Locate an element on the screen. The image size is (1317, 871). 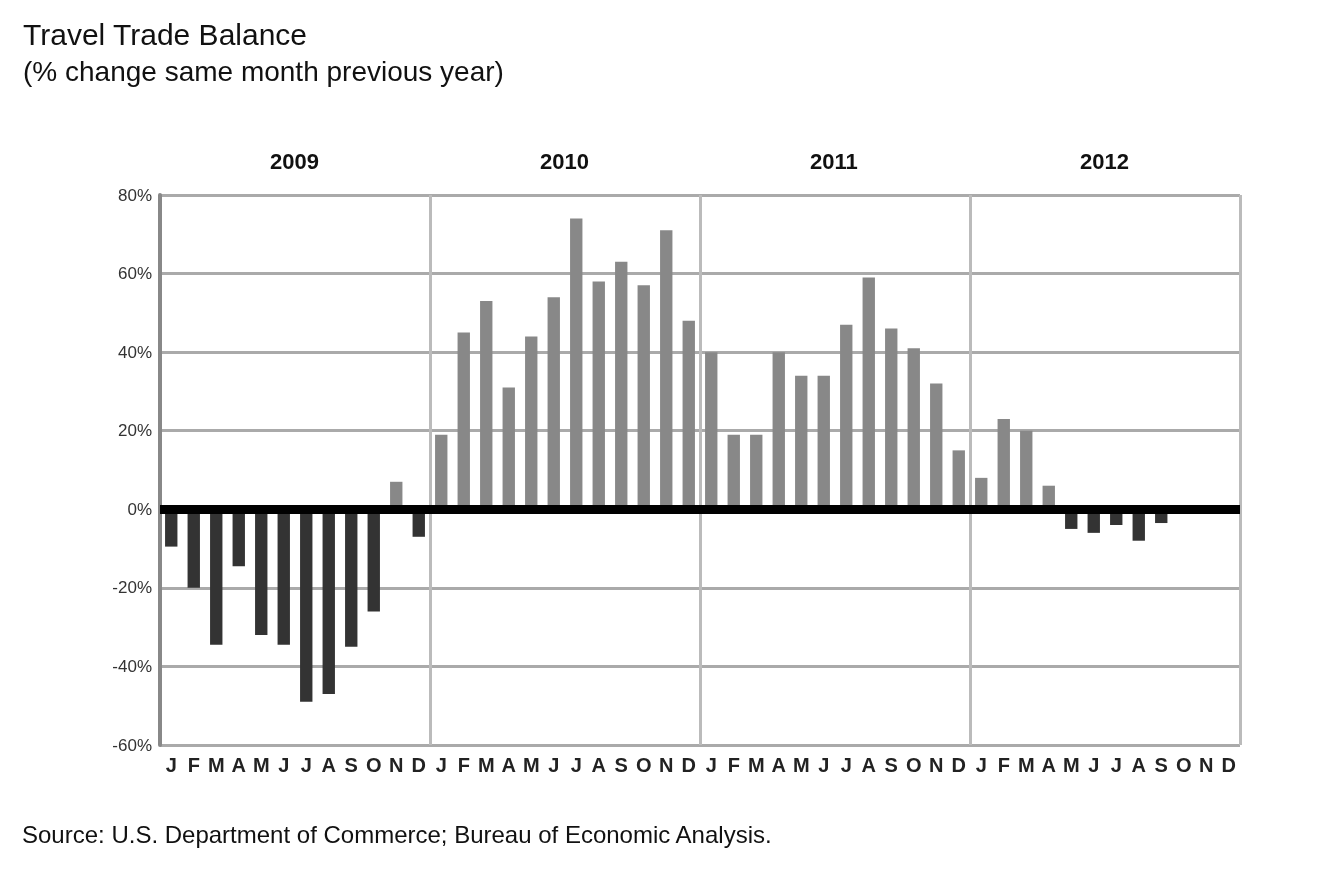
y-tick-label: -20% is located at coordinates (132, 588).